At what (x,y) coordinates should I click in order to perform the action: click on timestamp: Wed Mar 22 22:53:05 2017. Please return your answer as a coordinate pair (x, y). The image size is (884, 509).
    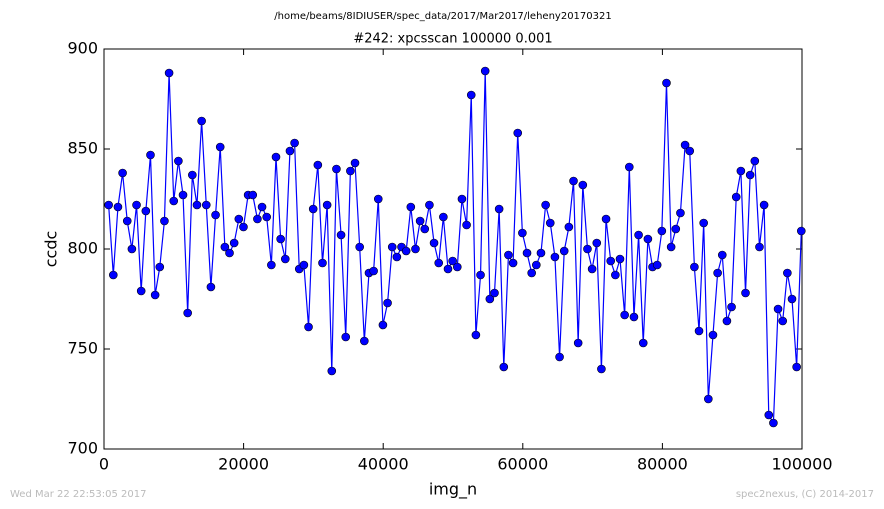
    Looking at the image, I should click on (78, 494).